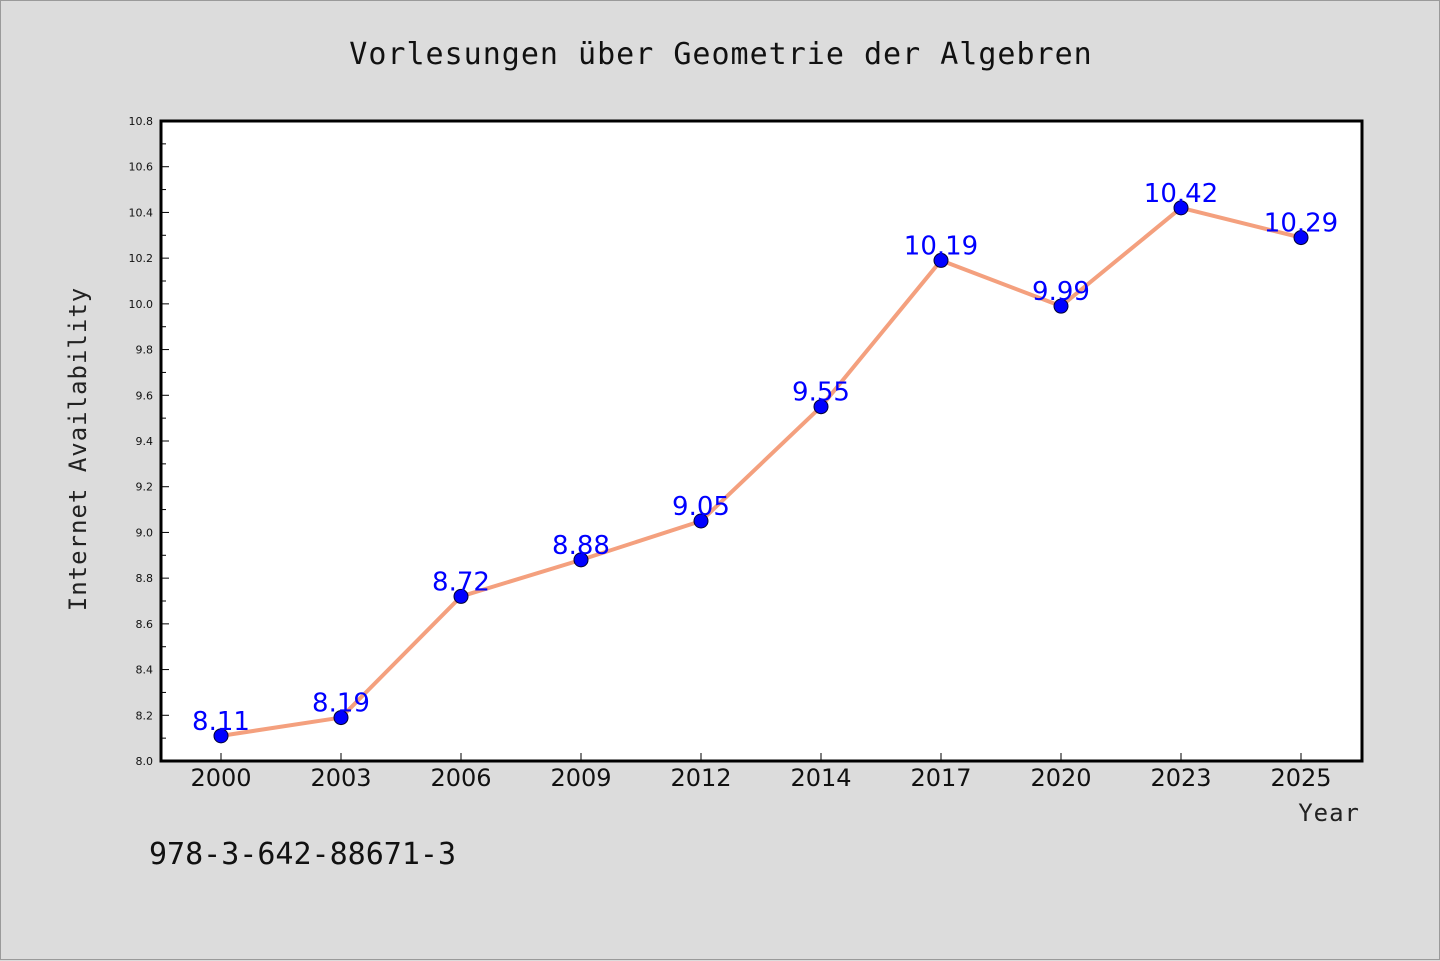  What do you see at coordinates (460, 778) in the screenshot?
I see `x-tick-label: 2006` at bounding box center [460, 778].